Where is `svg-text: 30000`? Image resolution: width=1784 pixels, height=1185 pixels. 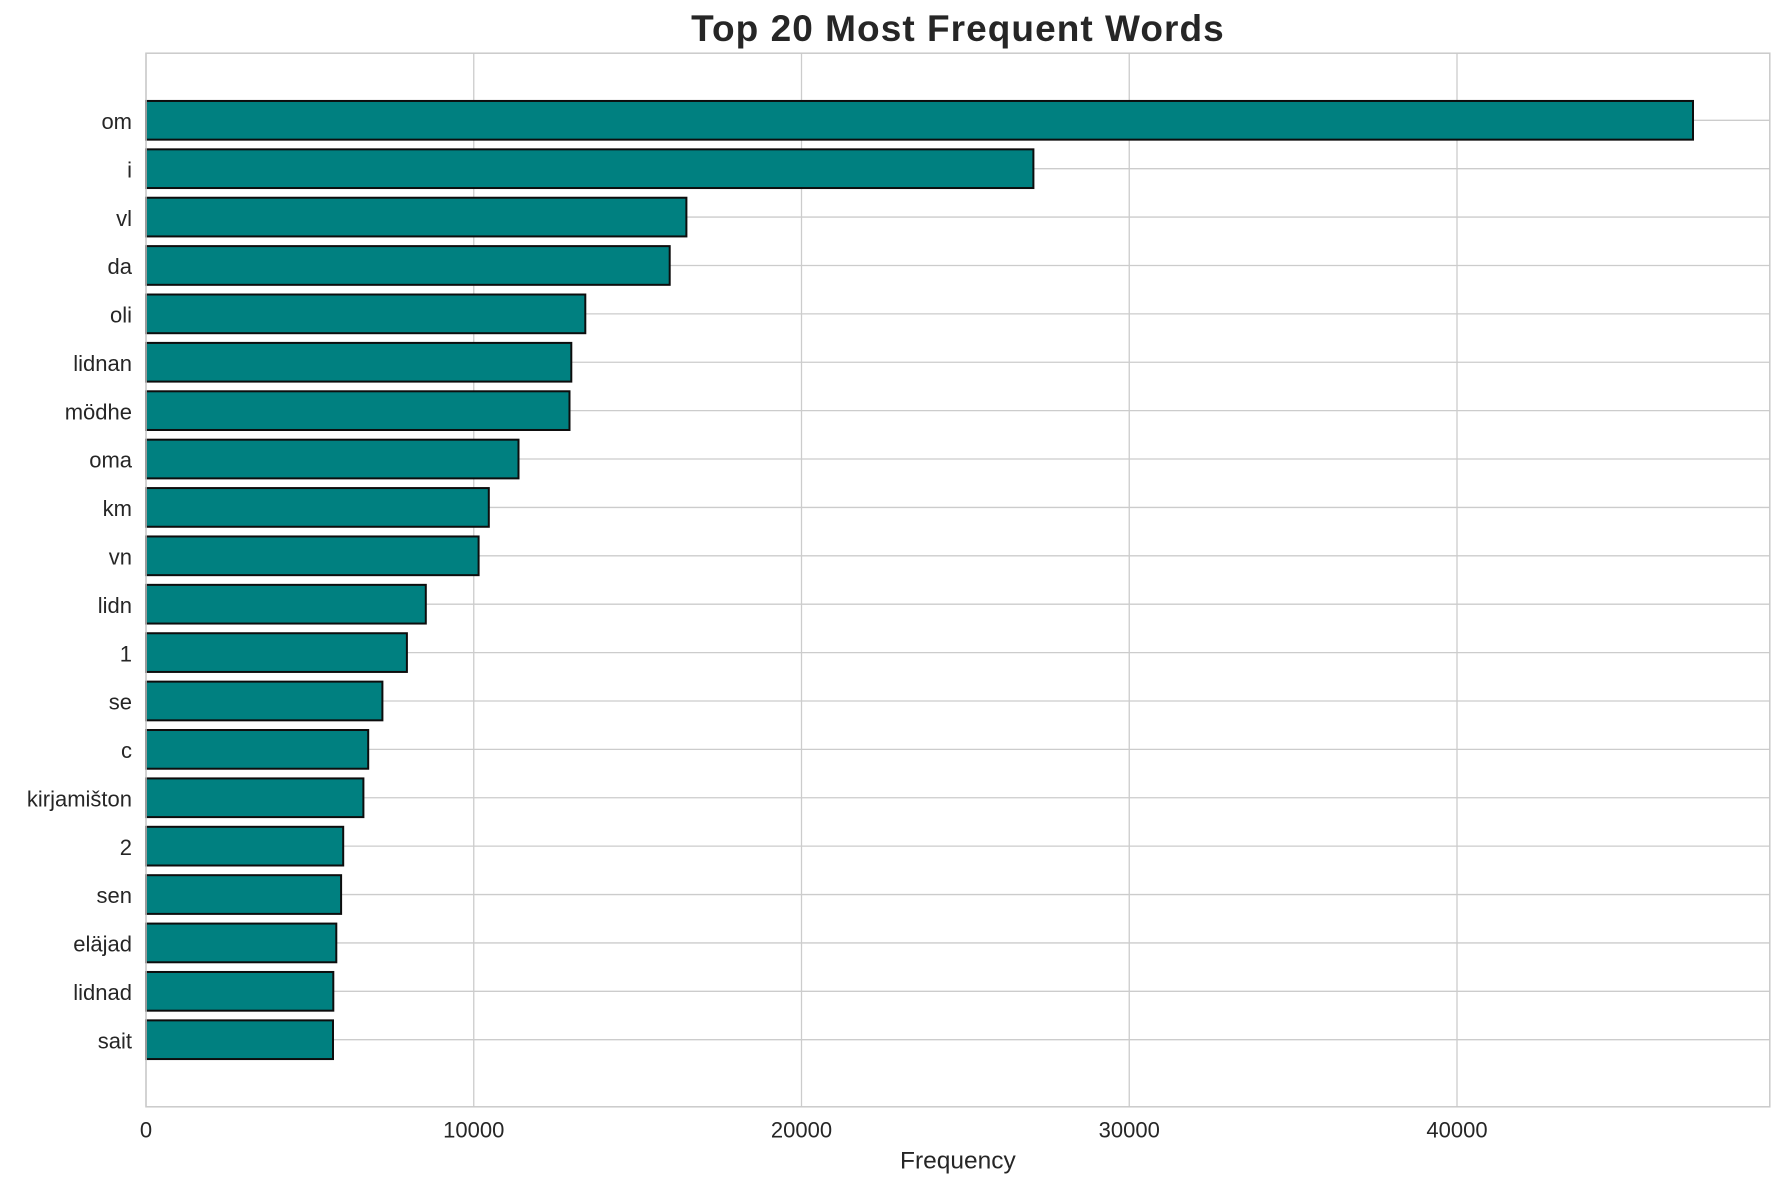
svg-text: 30000 is located at coordinates (1129, 1130).